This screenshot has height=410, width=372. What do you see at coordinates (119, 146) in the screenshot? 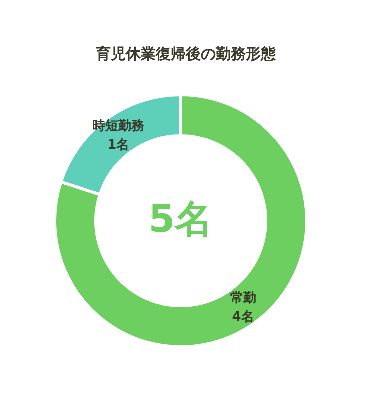
I see `data-label: 1名` at bounding box center [119, 146].